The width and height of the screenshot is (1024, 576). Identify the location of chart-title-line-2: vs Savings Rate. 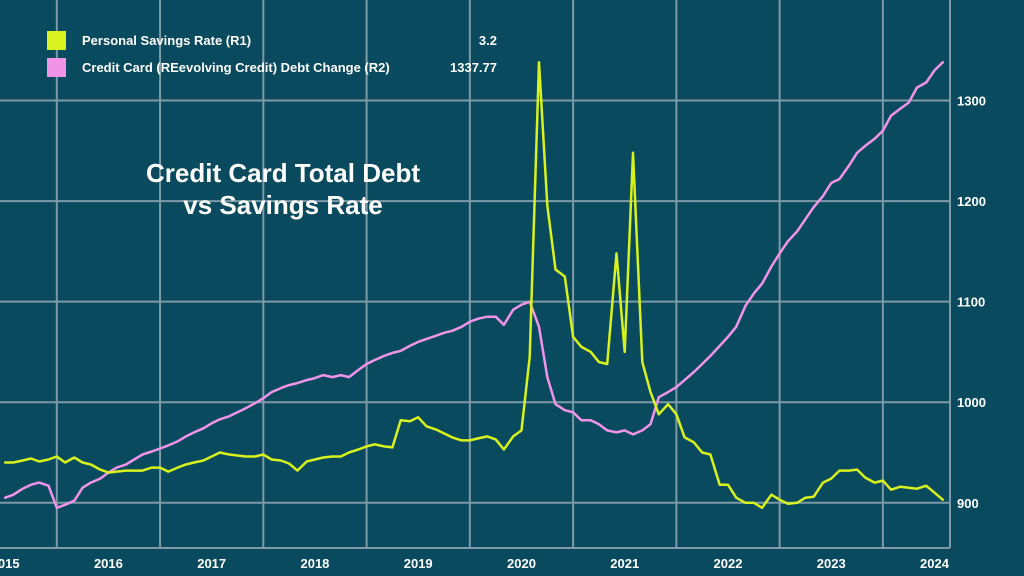
(282, 205).